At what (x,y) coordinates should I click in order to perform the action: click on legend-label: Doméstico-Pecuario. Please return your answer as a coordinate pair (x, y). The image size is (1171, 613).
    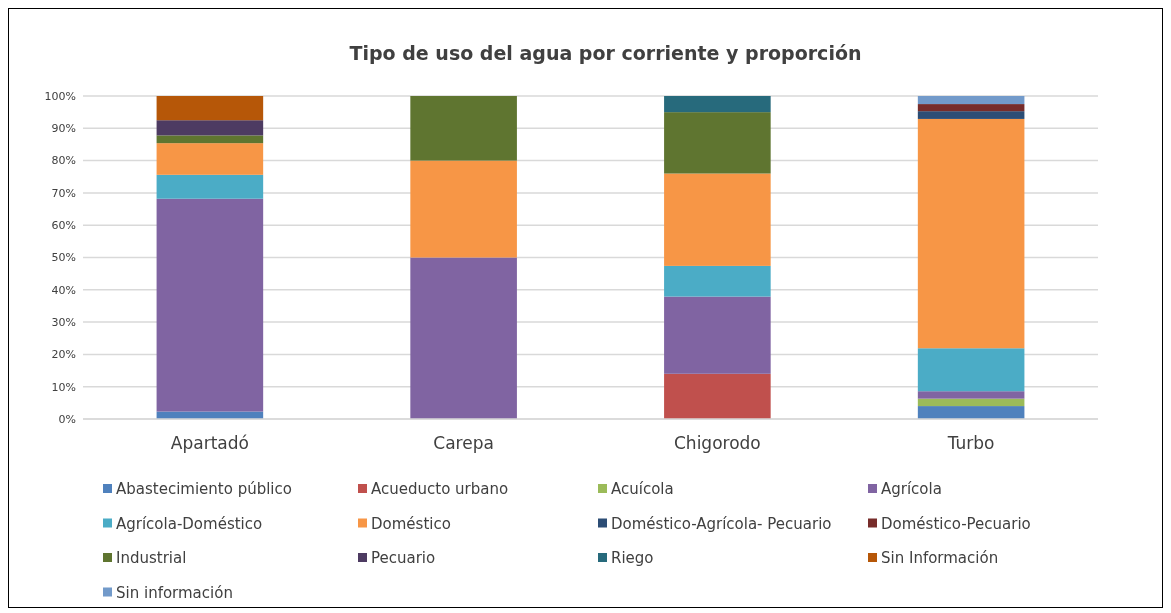
    Looking at the image, I should click on (956, 523).